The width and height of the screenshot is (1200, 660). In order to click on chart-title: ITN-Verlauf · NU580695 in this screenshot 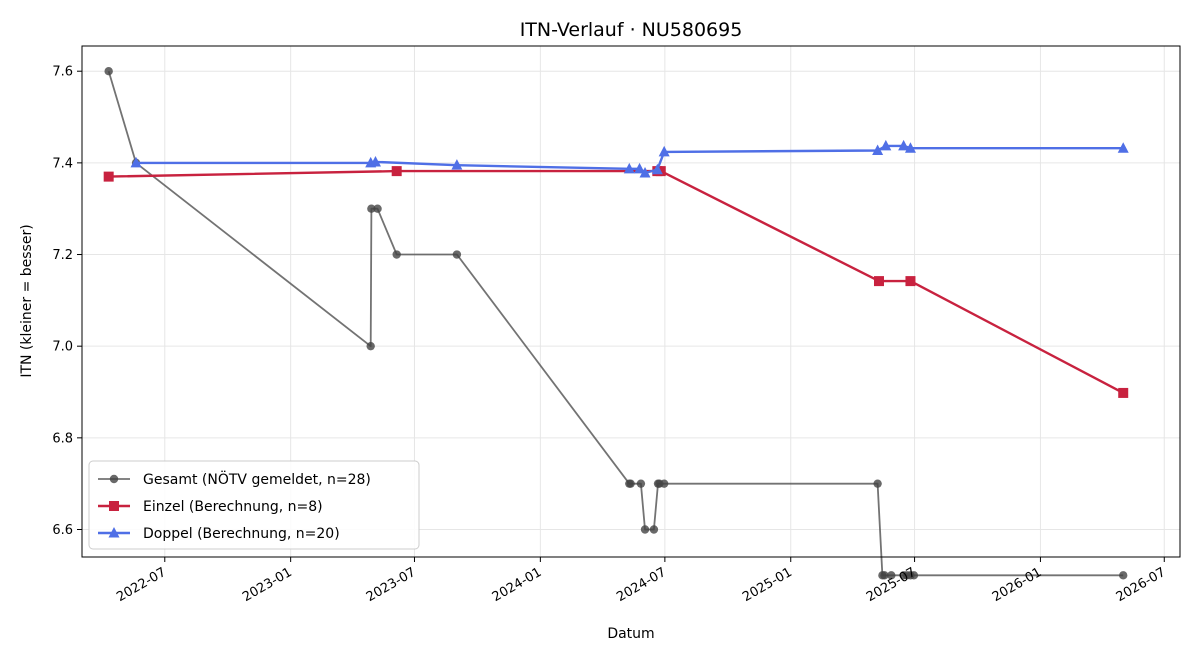, I will do `click(631, 30)`.